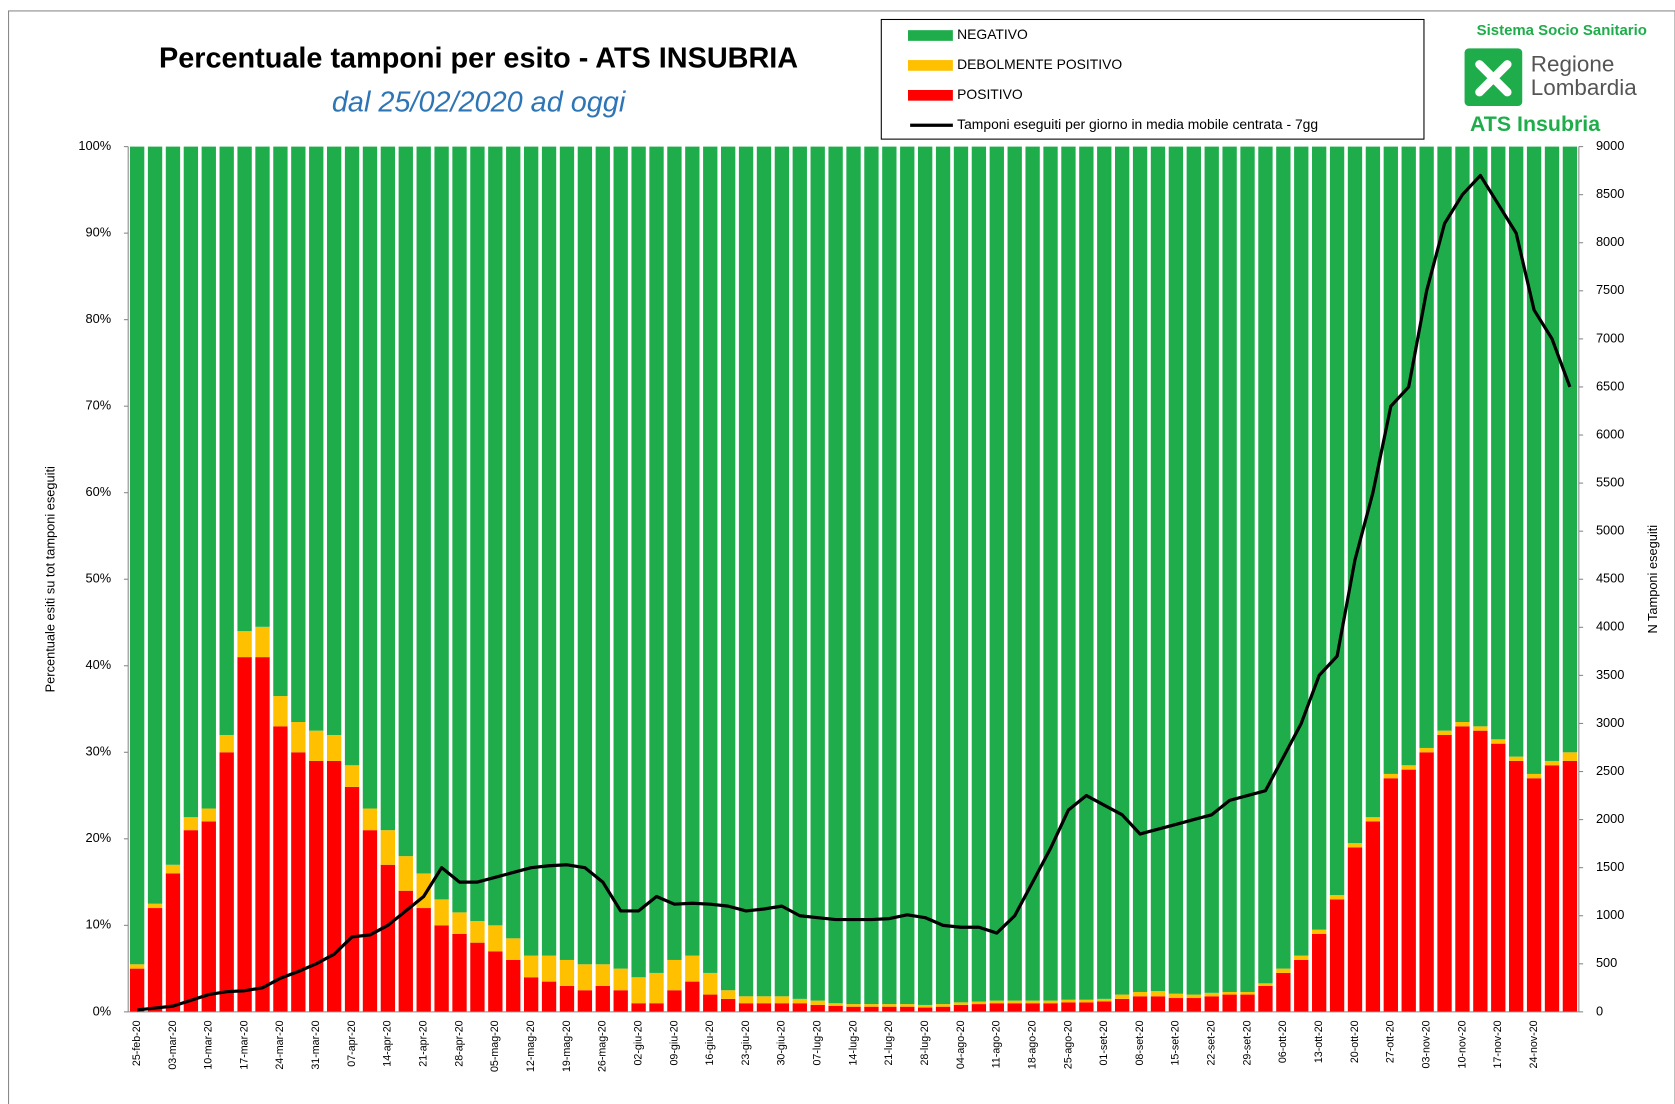  Describe the element at coordinates (98, 578) in the screenshot. I see `y-tick-label: 50%` at that location.